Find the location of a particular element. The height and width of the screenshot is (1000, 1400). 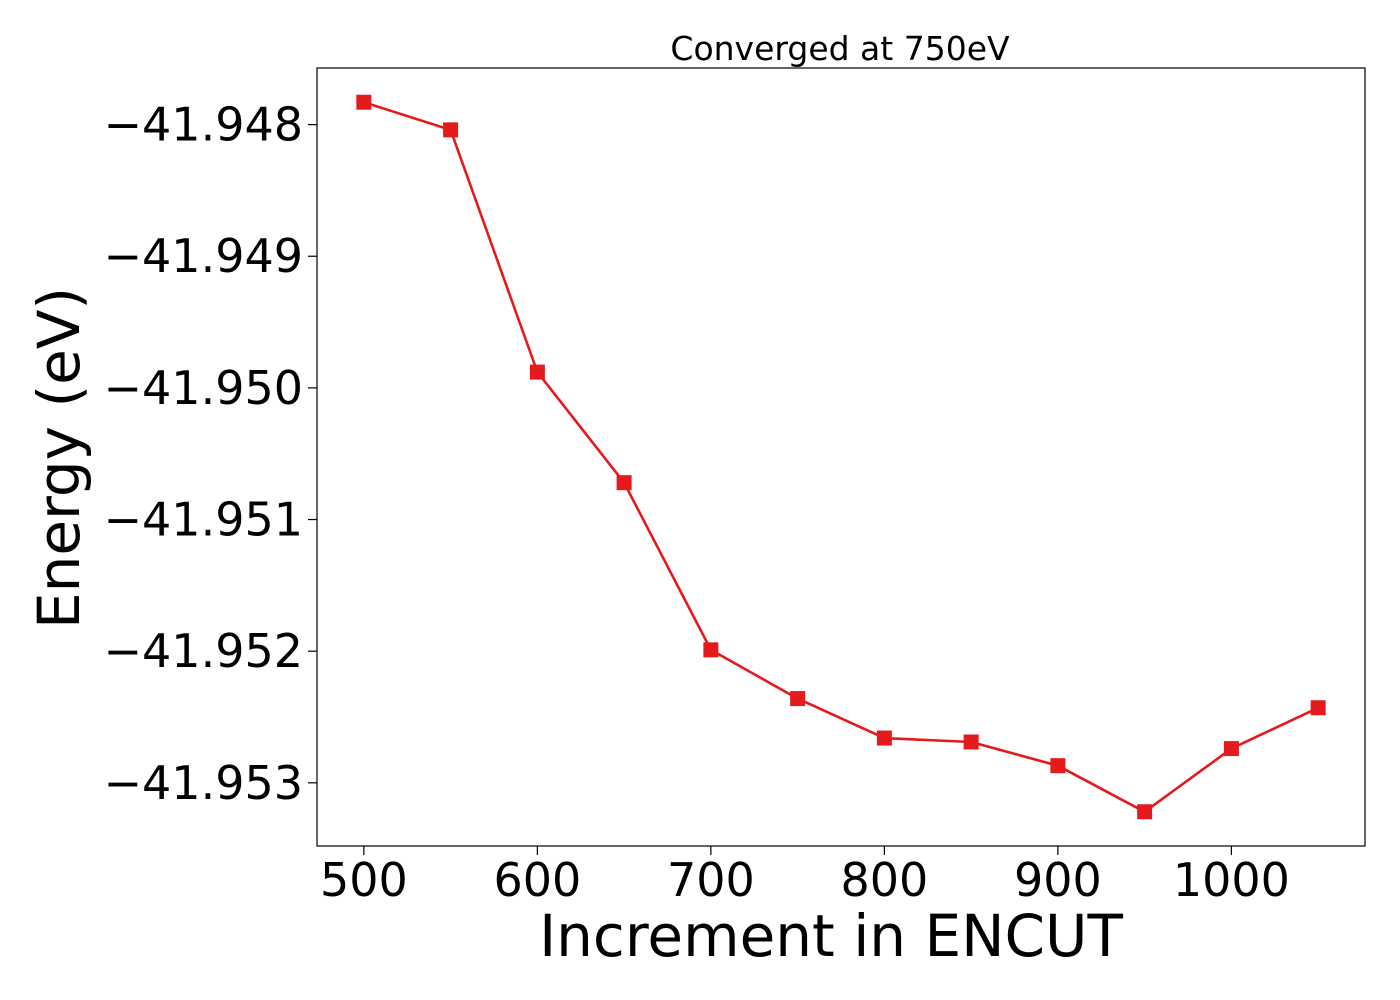

y-tick-label: −41.951 is located at coordinates (204, 520).